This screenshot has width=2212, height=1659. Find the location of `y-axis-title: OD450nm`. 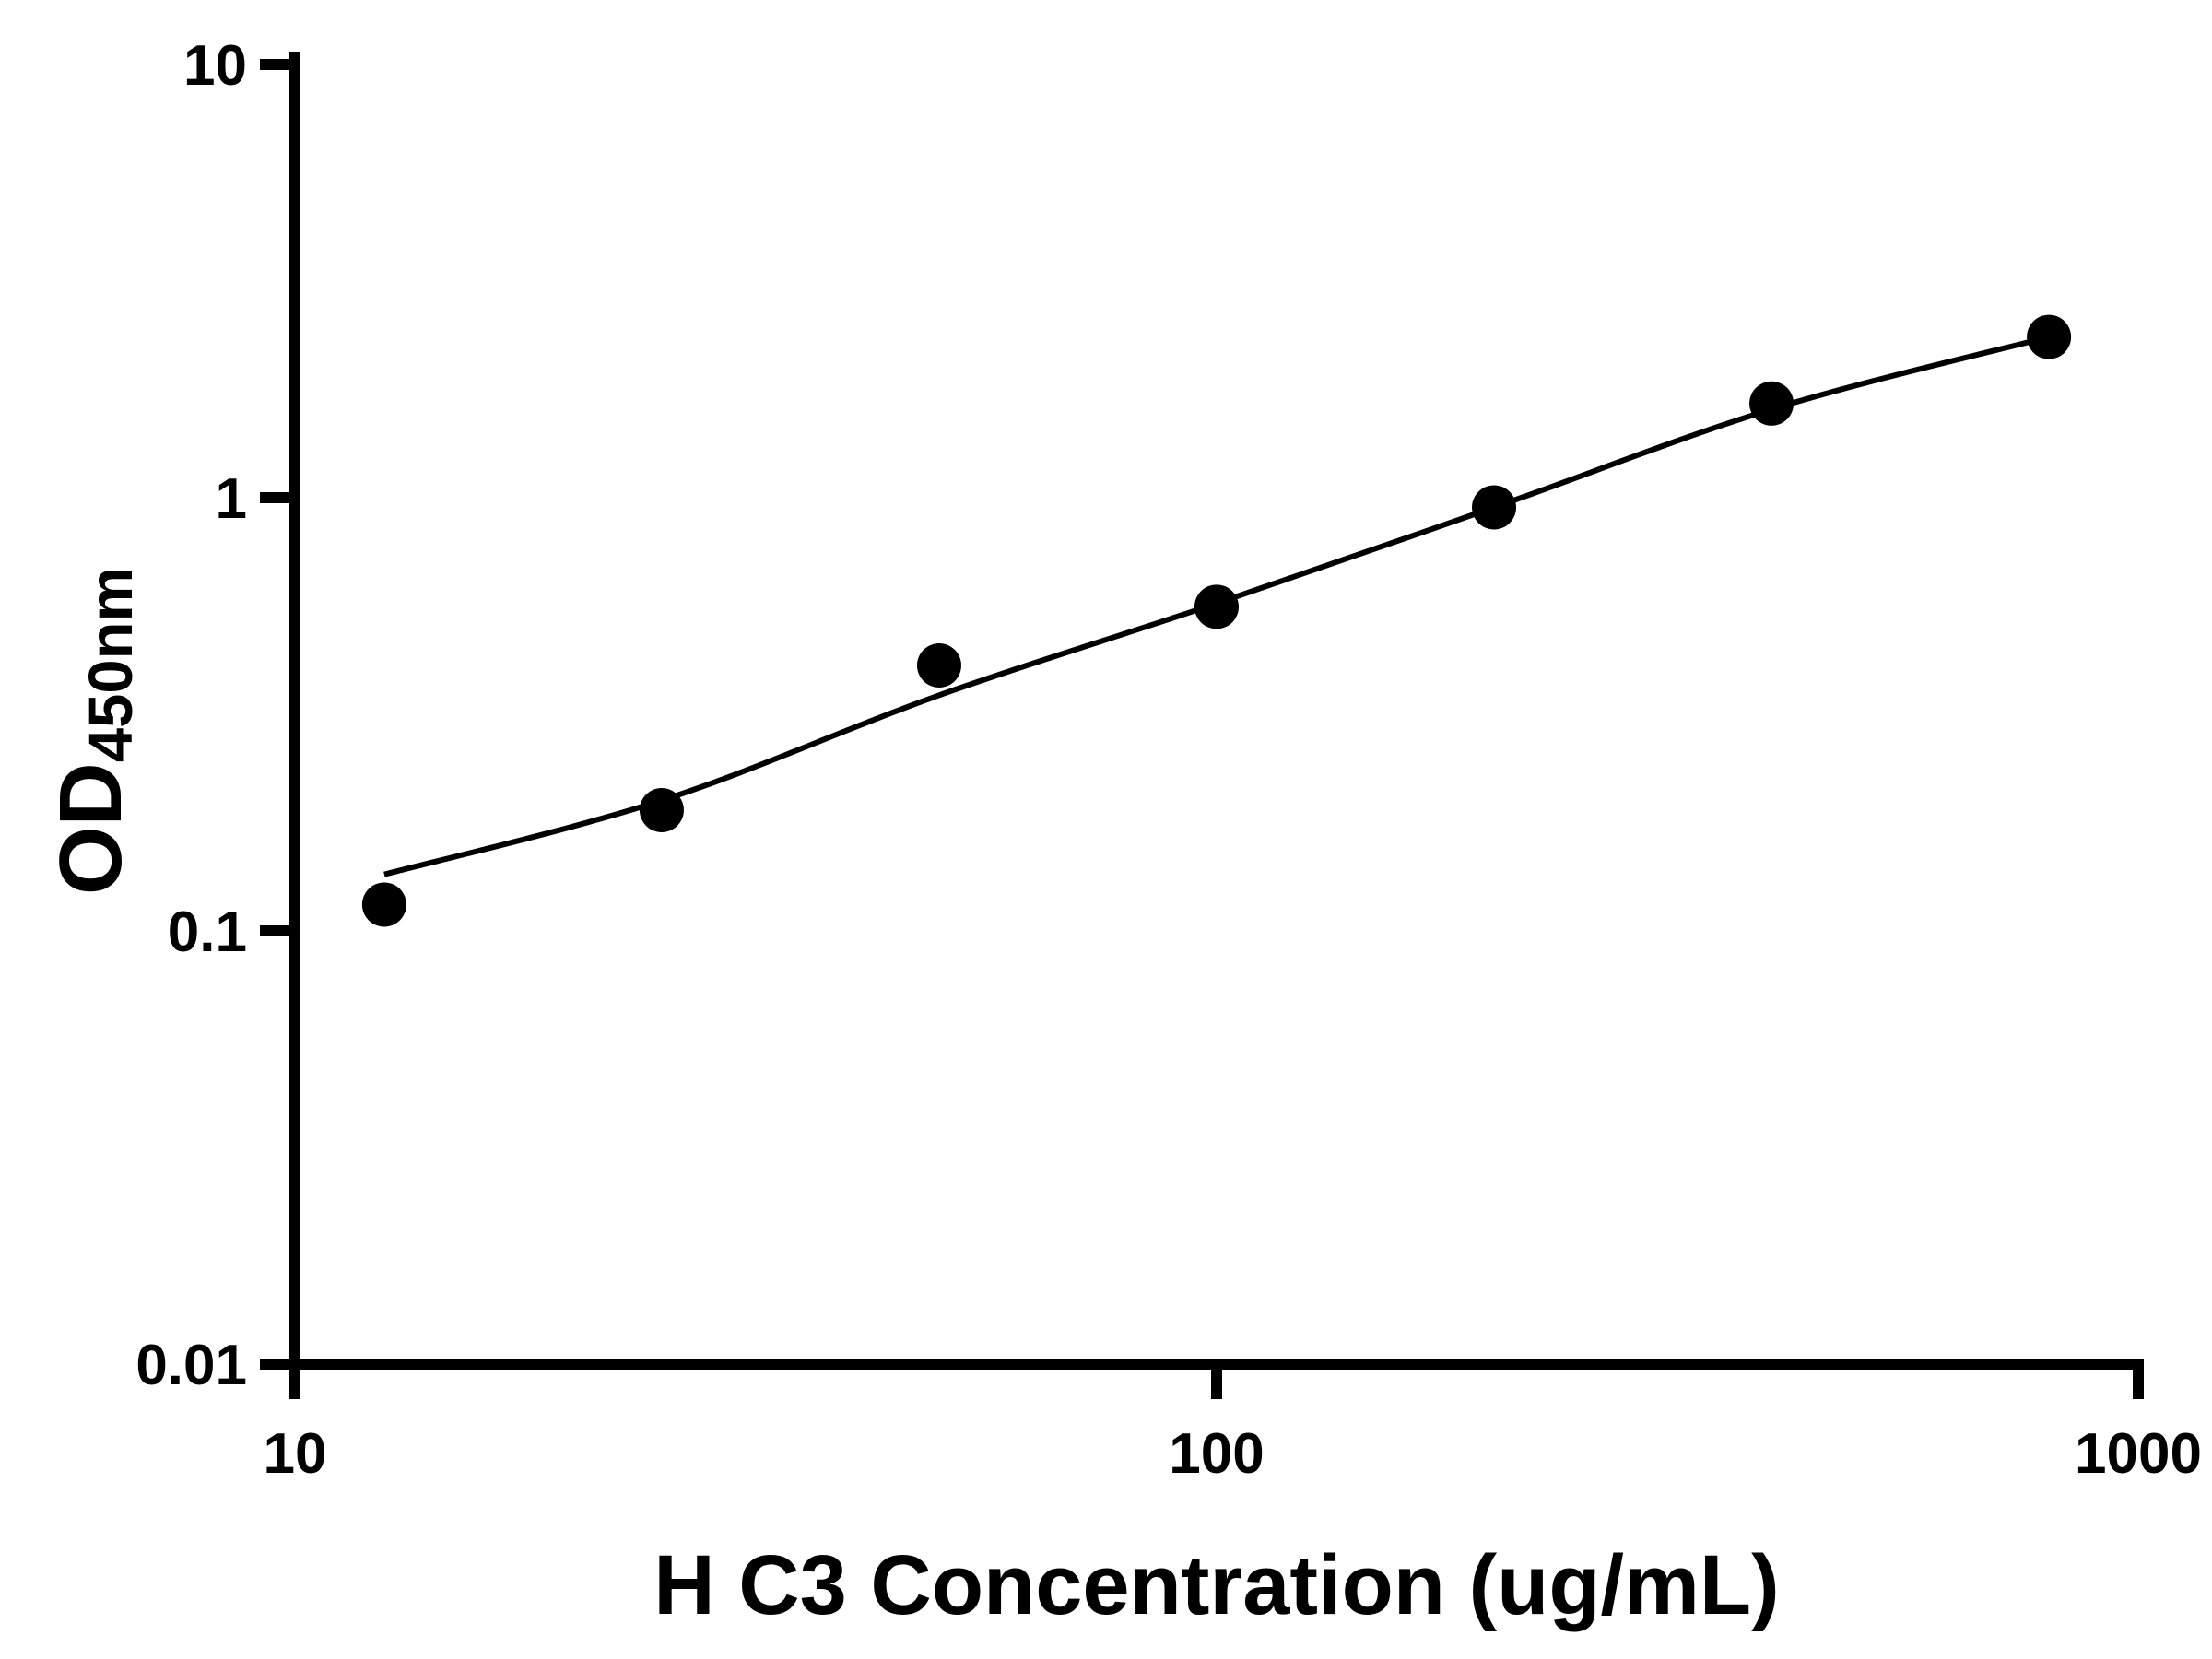

y-axis-title: OD450nm is located at coordinates (91, 731).